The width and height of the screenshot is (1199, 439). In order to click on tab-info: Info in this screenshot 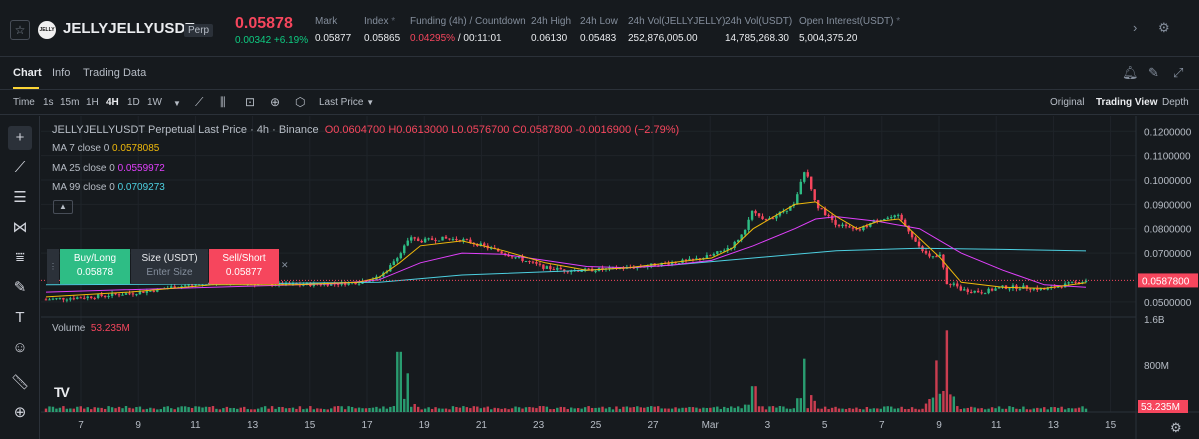, I will do `click(61, 73)`.